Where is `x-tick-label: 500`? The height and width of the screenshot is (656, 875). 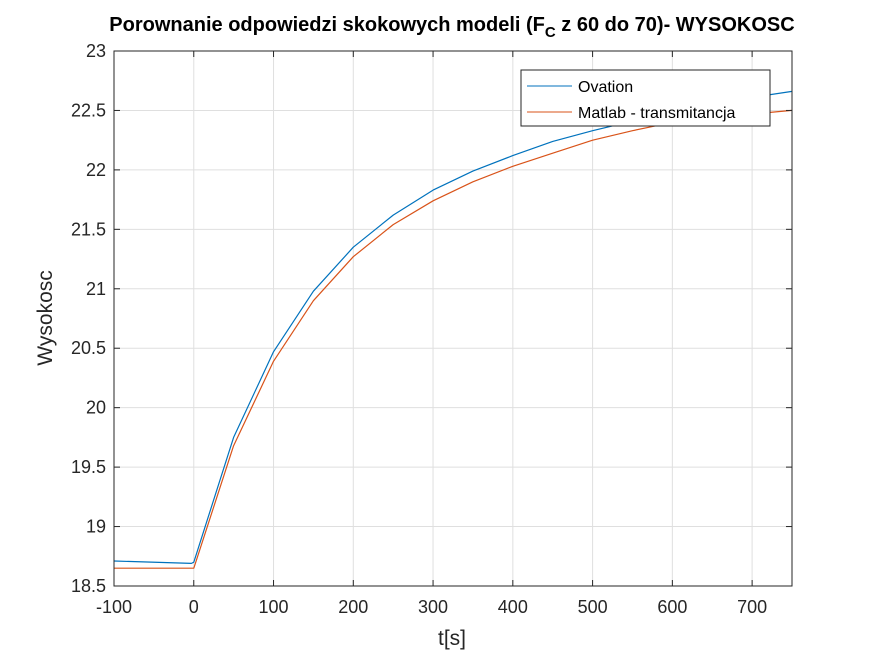 x-tick-label: 500 is located at coordinates (593, 607).